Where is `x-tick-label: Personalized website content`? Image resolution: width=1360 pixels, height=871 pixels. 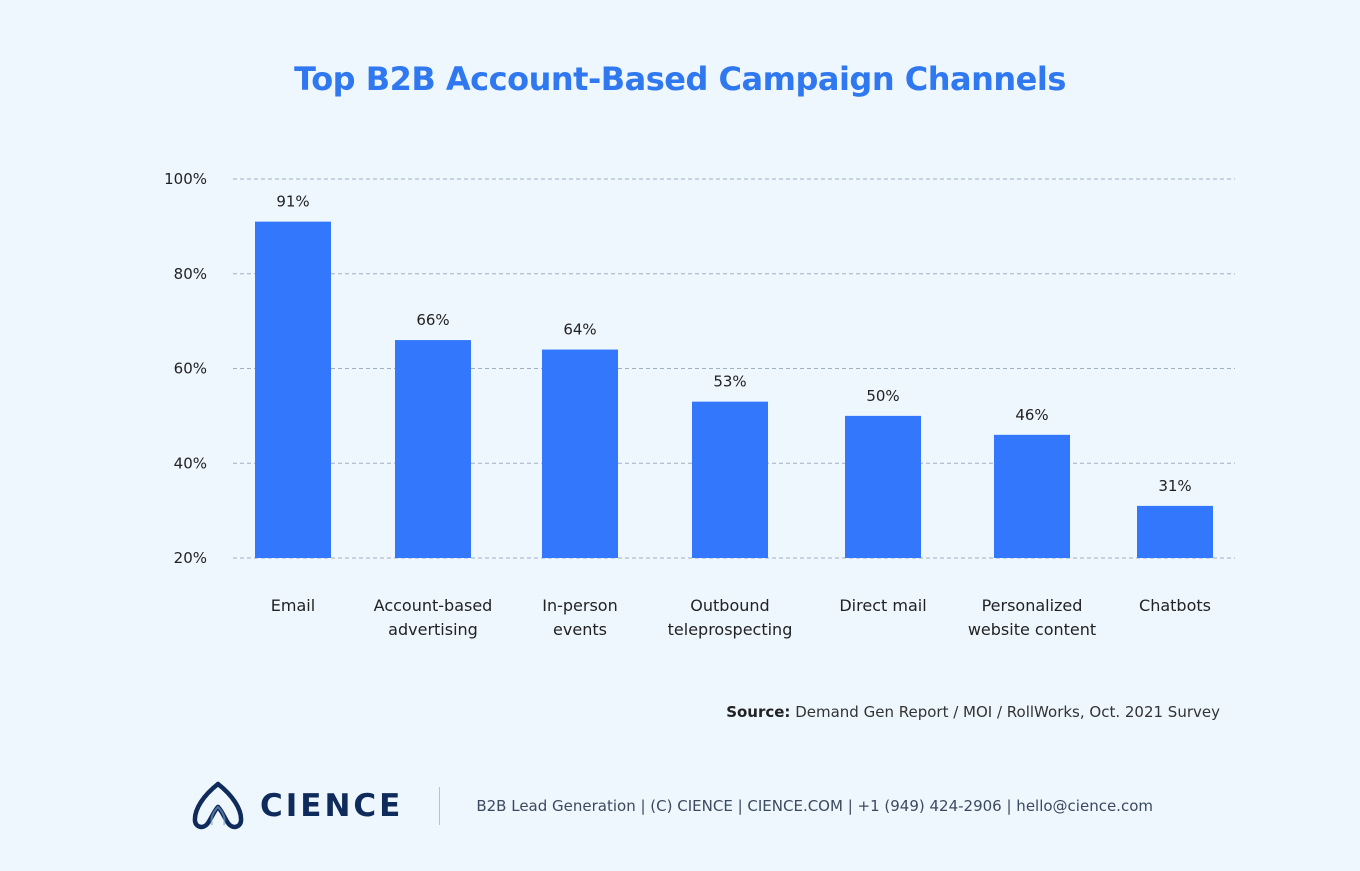
x-tick-label: Personalized website content is located at coordinates (1032, 617).